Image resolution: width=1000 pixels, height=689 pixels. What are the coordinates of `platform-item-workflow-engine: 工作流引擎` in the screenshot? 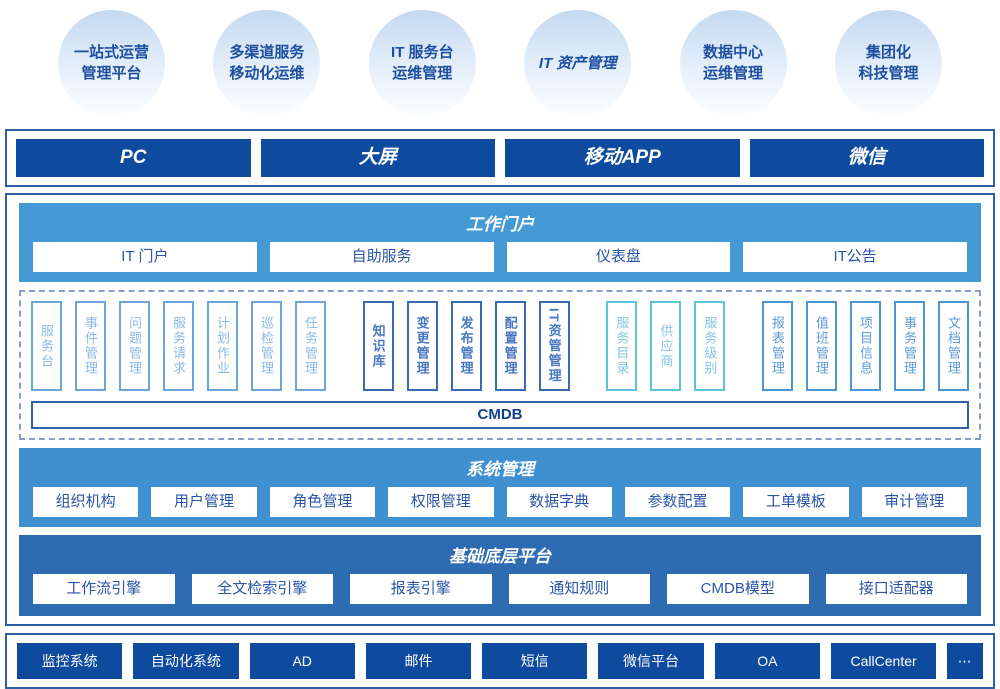 It's located at (104, 589).